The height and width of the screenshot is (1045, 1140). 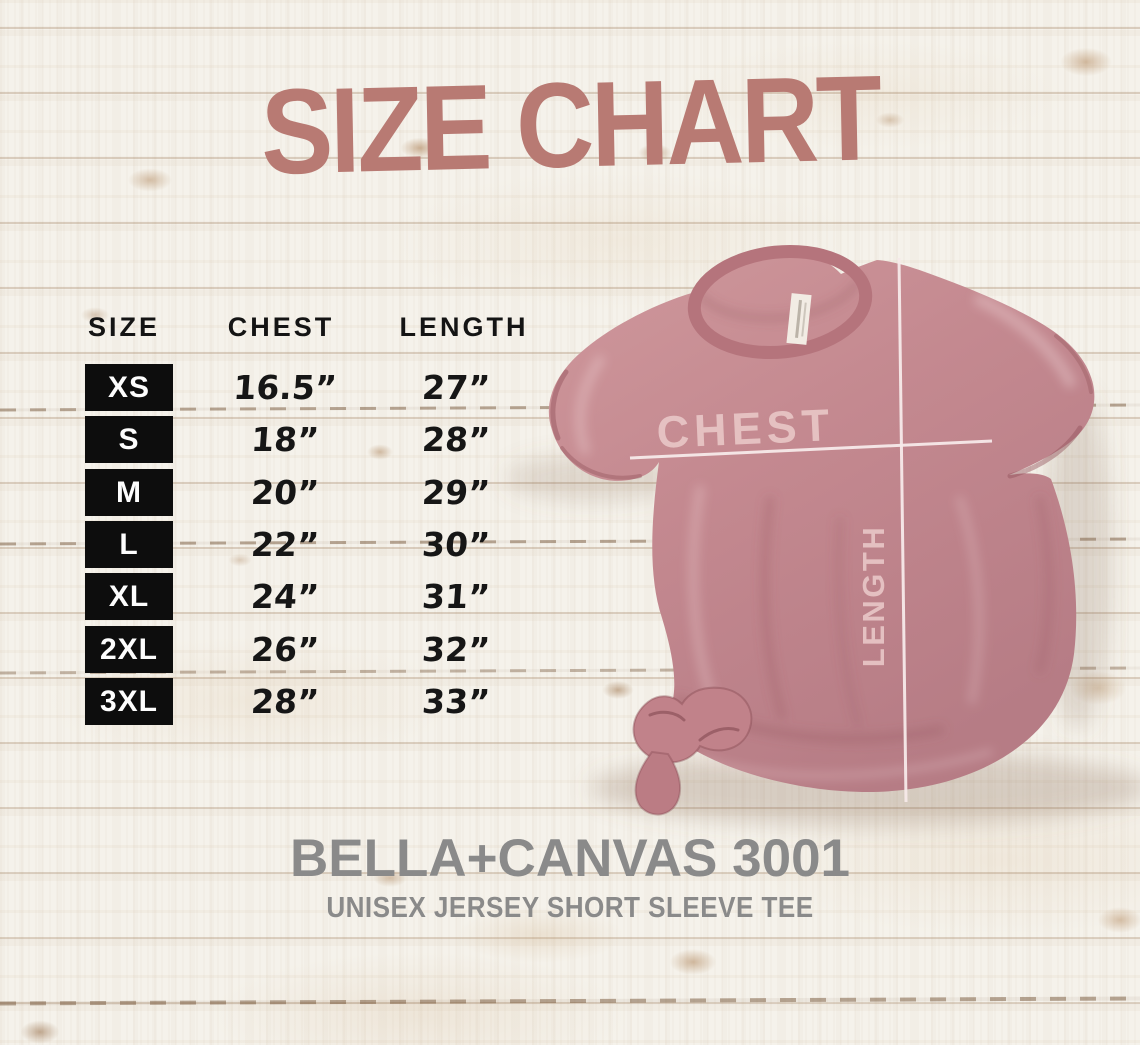 What do you see at coordinates (129, 649) in the screenshot?
I see `size-badge-2xl: 2XL` at bounding box center [129, 649].